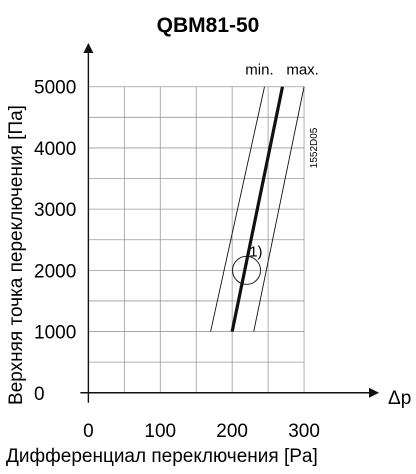 This screenshot has height=474, width=416. What do you see at coordinates (279, 209) in the screenshot?
I see `series-line-max` at bounding box center [279, 209].